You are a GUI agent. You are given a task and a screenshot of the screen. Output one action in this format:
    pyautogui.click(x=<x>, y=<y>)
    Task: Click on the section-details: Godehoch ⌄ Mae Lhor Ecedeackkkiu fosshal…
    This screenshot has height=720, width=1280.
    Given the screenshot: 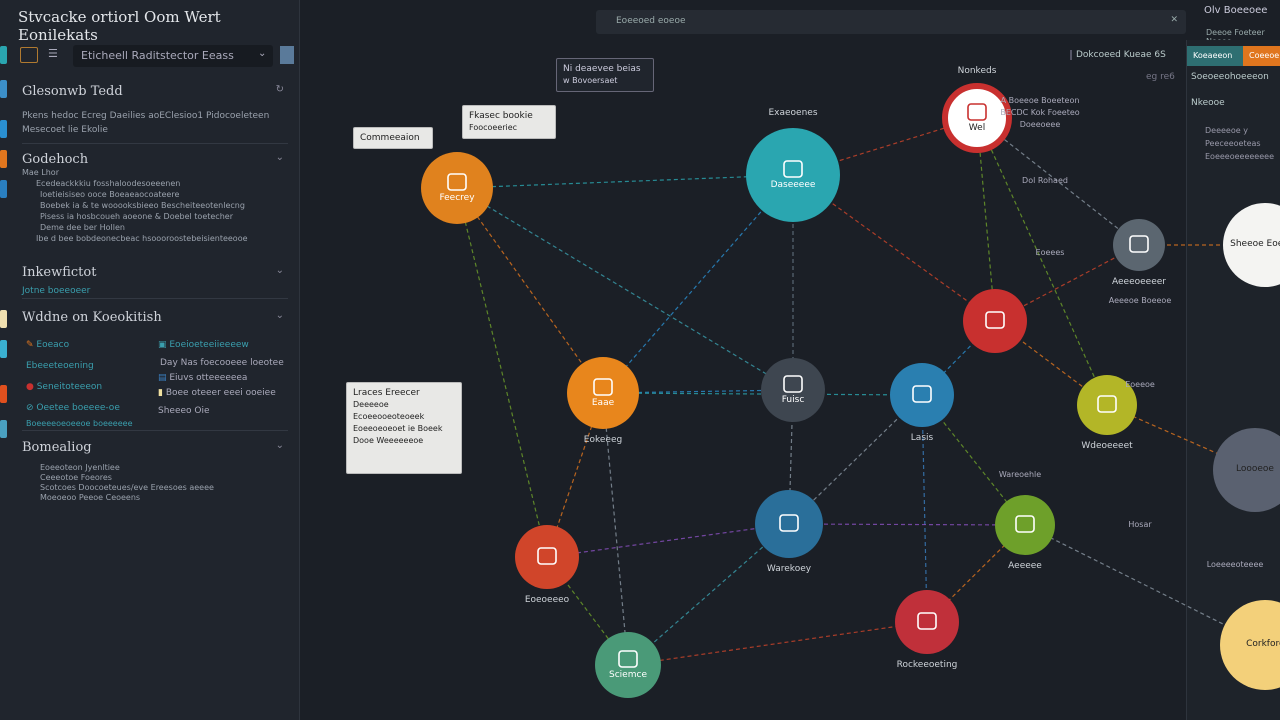 What is the action you would take?
    pyautogui.click(x=155, y=198)
    